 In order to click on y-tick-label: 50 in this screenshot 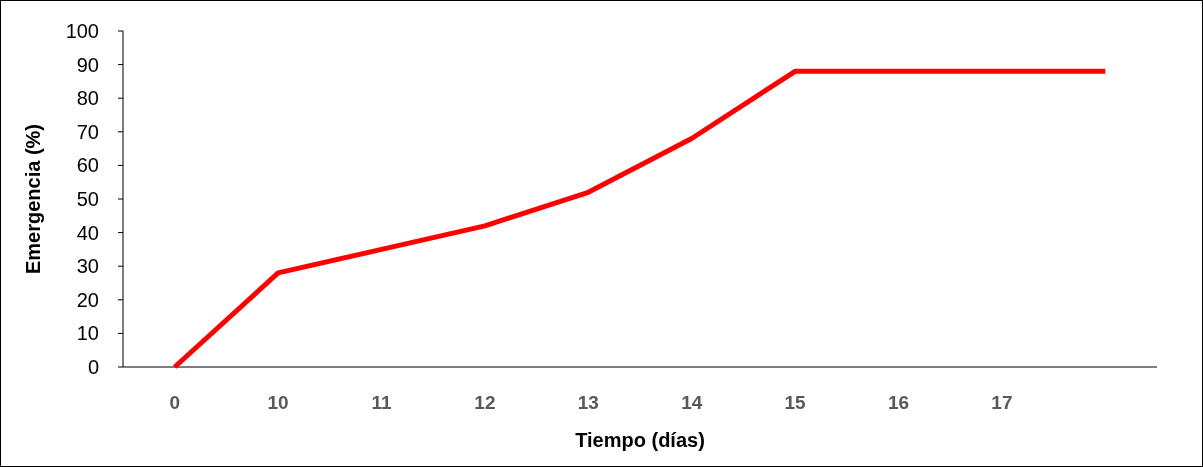, I will do `click(87, 199)`.